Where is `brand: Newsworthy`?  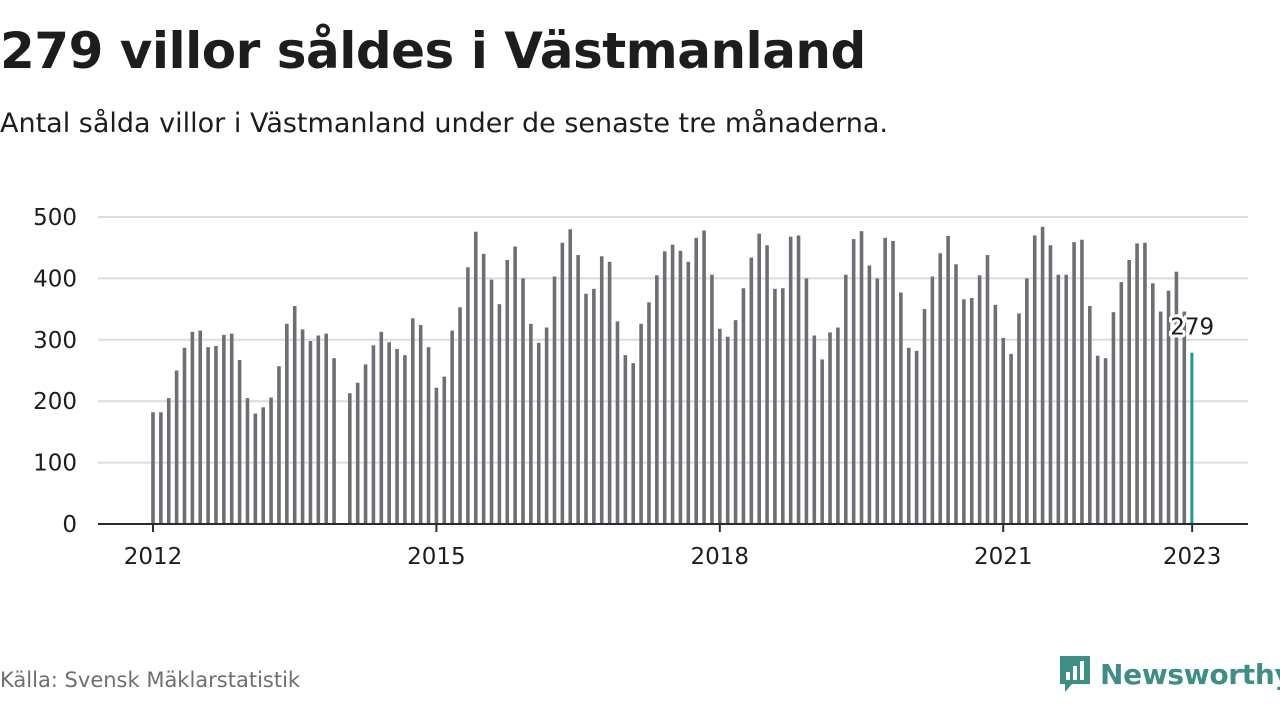 brand: Newsworthy is located at coordinates (1169, 674).